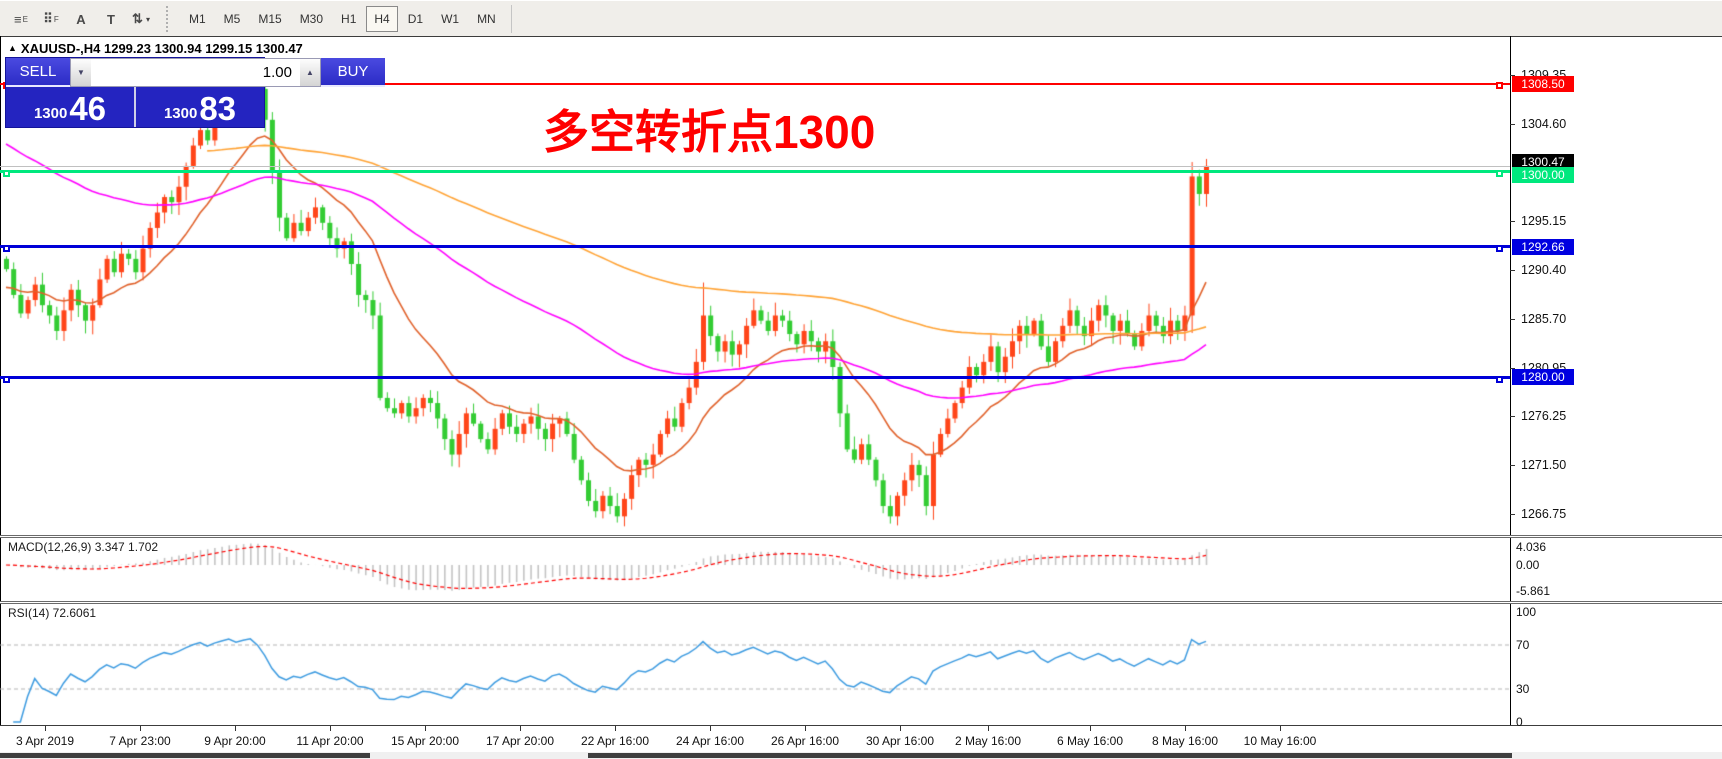 This screenshot has width=1722, height=759. What do you see at coordinates (349, 19) in the screenshot?
I see `timeframe-button-H1: H1` at bounding box center [349, 19].